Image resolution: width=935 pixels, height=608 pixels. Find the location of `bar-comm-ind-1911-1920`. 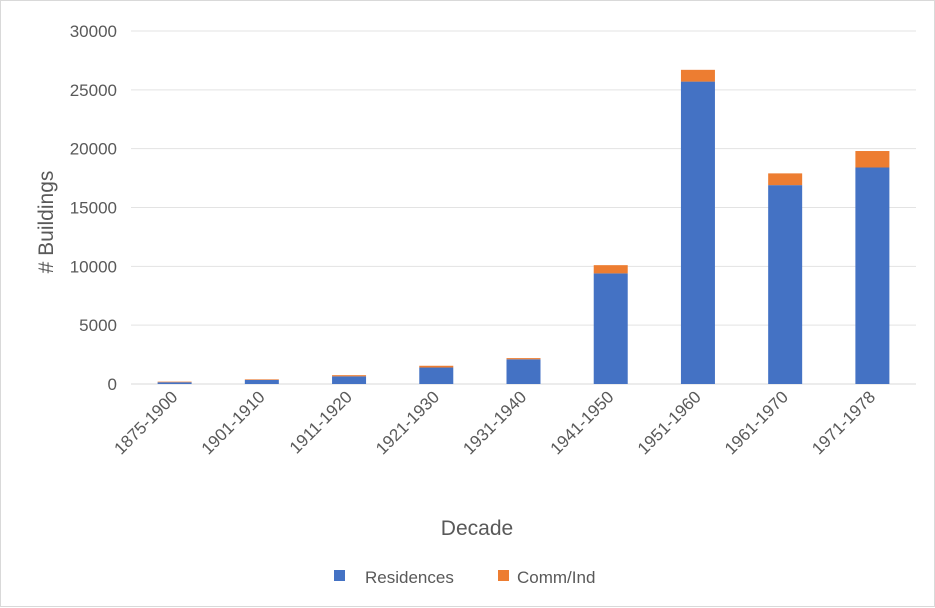

bar-comm-ind-1911-1920 is located at coordinates (349, 376).